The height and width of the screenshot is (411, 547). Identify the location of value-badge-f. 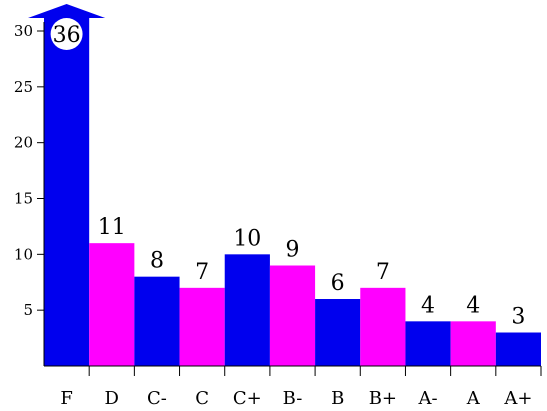
(66, 34).